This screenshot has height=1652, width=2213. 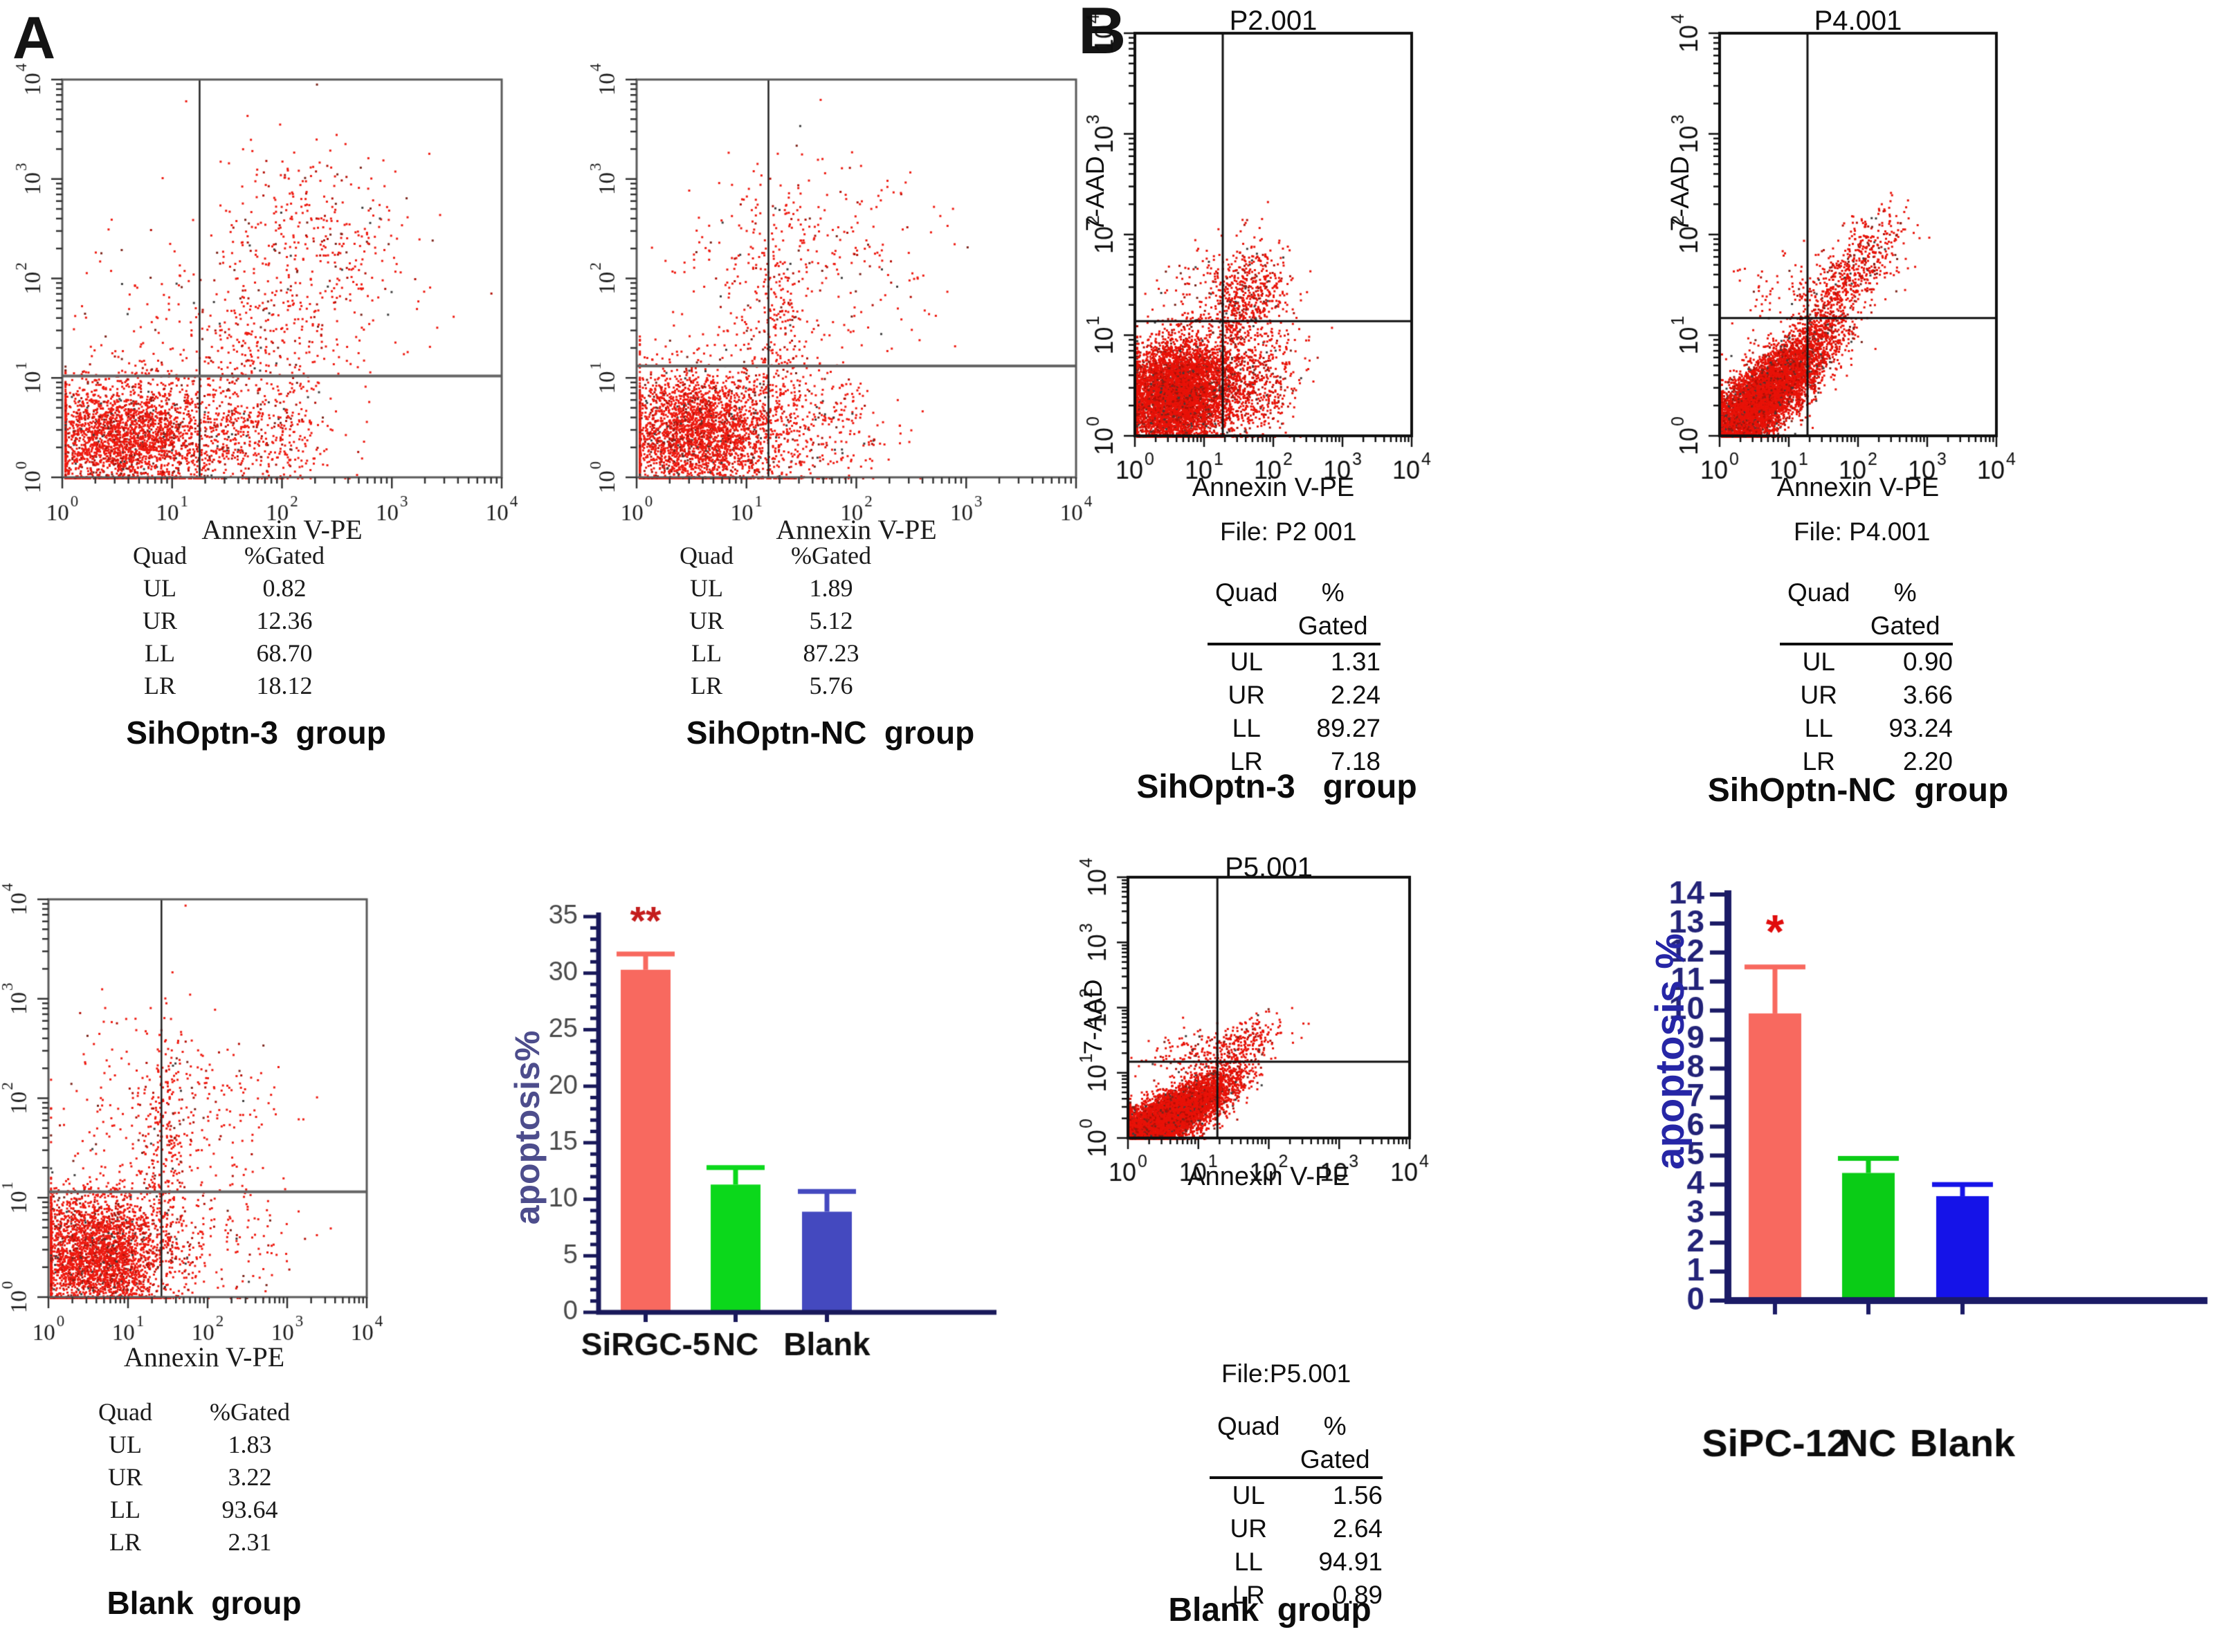 What do you see at coordinates (1927, 695) in the screenshot?
I see `quad-value: 3.66` at bounding box center [1927, 695].